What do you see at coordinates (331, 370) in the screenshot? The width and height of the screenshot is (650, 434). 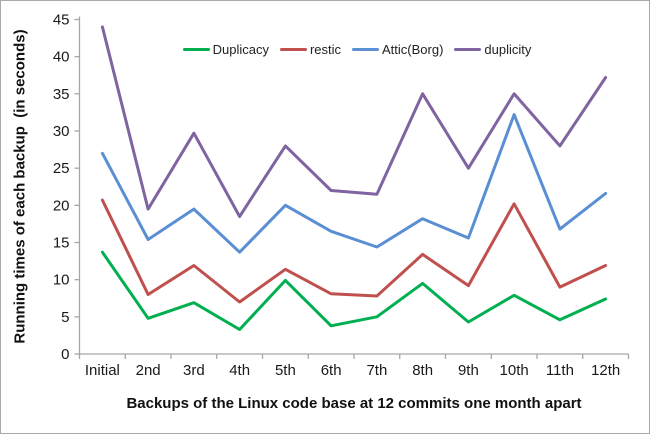 I see `x-tick-label: 6th` at bounding box center [331, 370].